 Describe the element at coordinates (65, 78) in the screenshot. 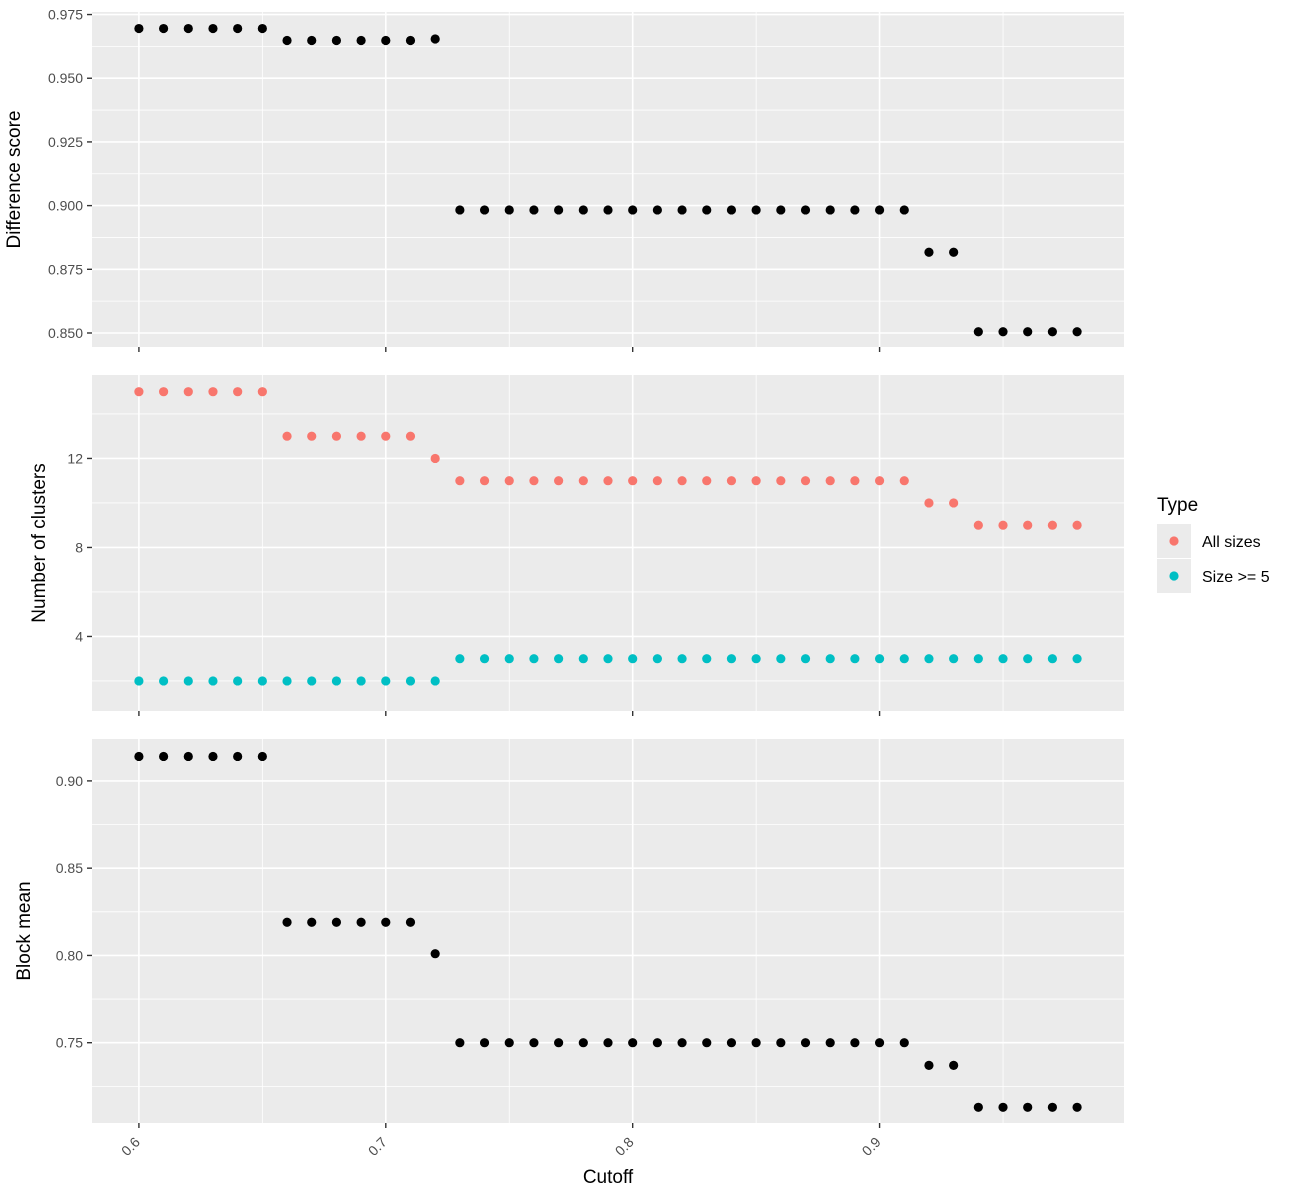

I see `y-tick-label: 0.950` at that location.